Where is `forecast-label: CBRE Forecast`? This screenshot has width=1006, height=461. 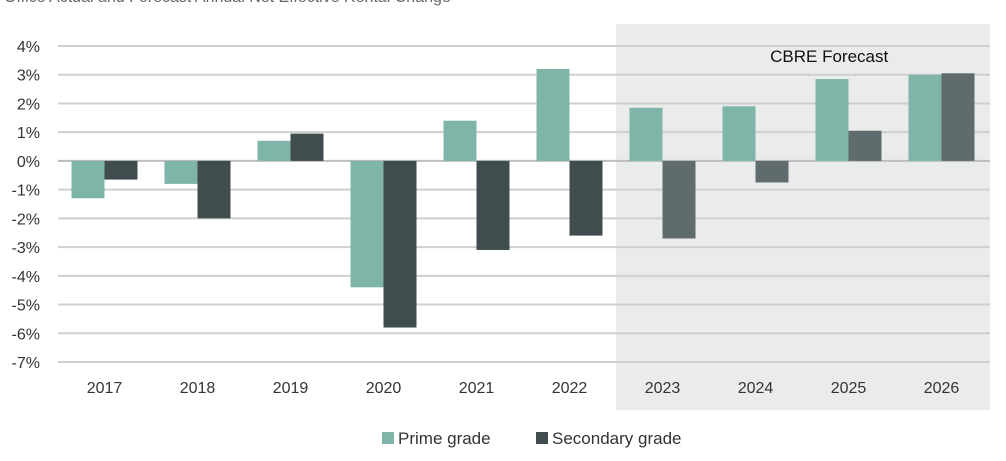
forecast-label: CBRE Forecast is located at coordinates (829, 56).